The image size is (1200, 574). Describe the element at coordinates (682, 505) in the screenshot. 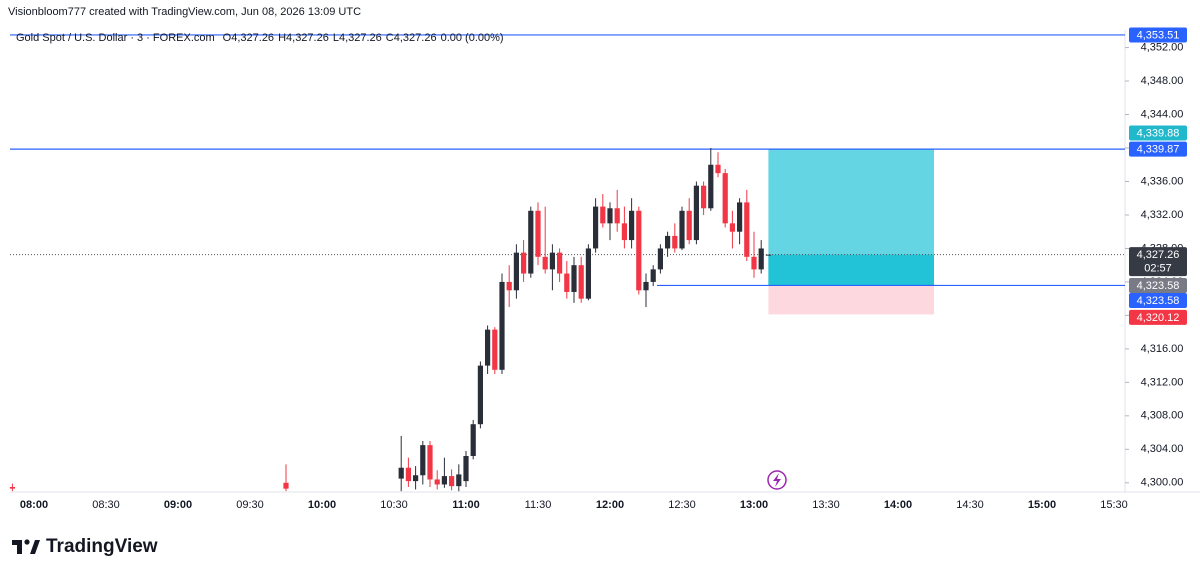

I see `x-tick-label: 12:30` at that location.